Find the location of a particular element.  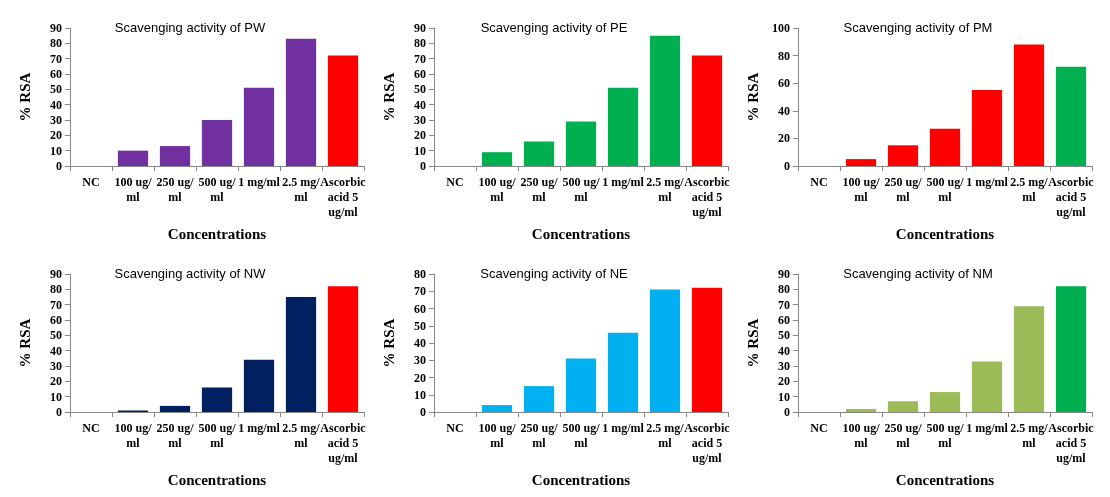

chart-title: Scavenging activity of NM is located at coordinates (918, 273).